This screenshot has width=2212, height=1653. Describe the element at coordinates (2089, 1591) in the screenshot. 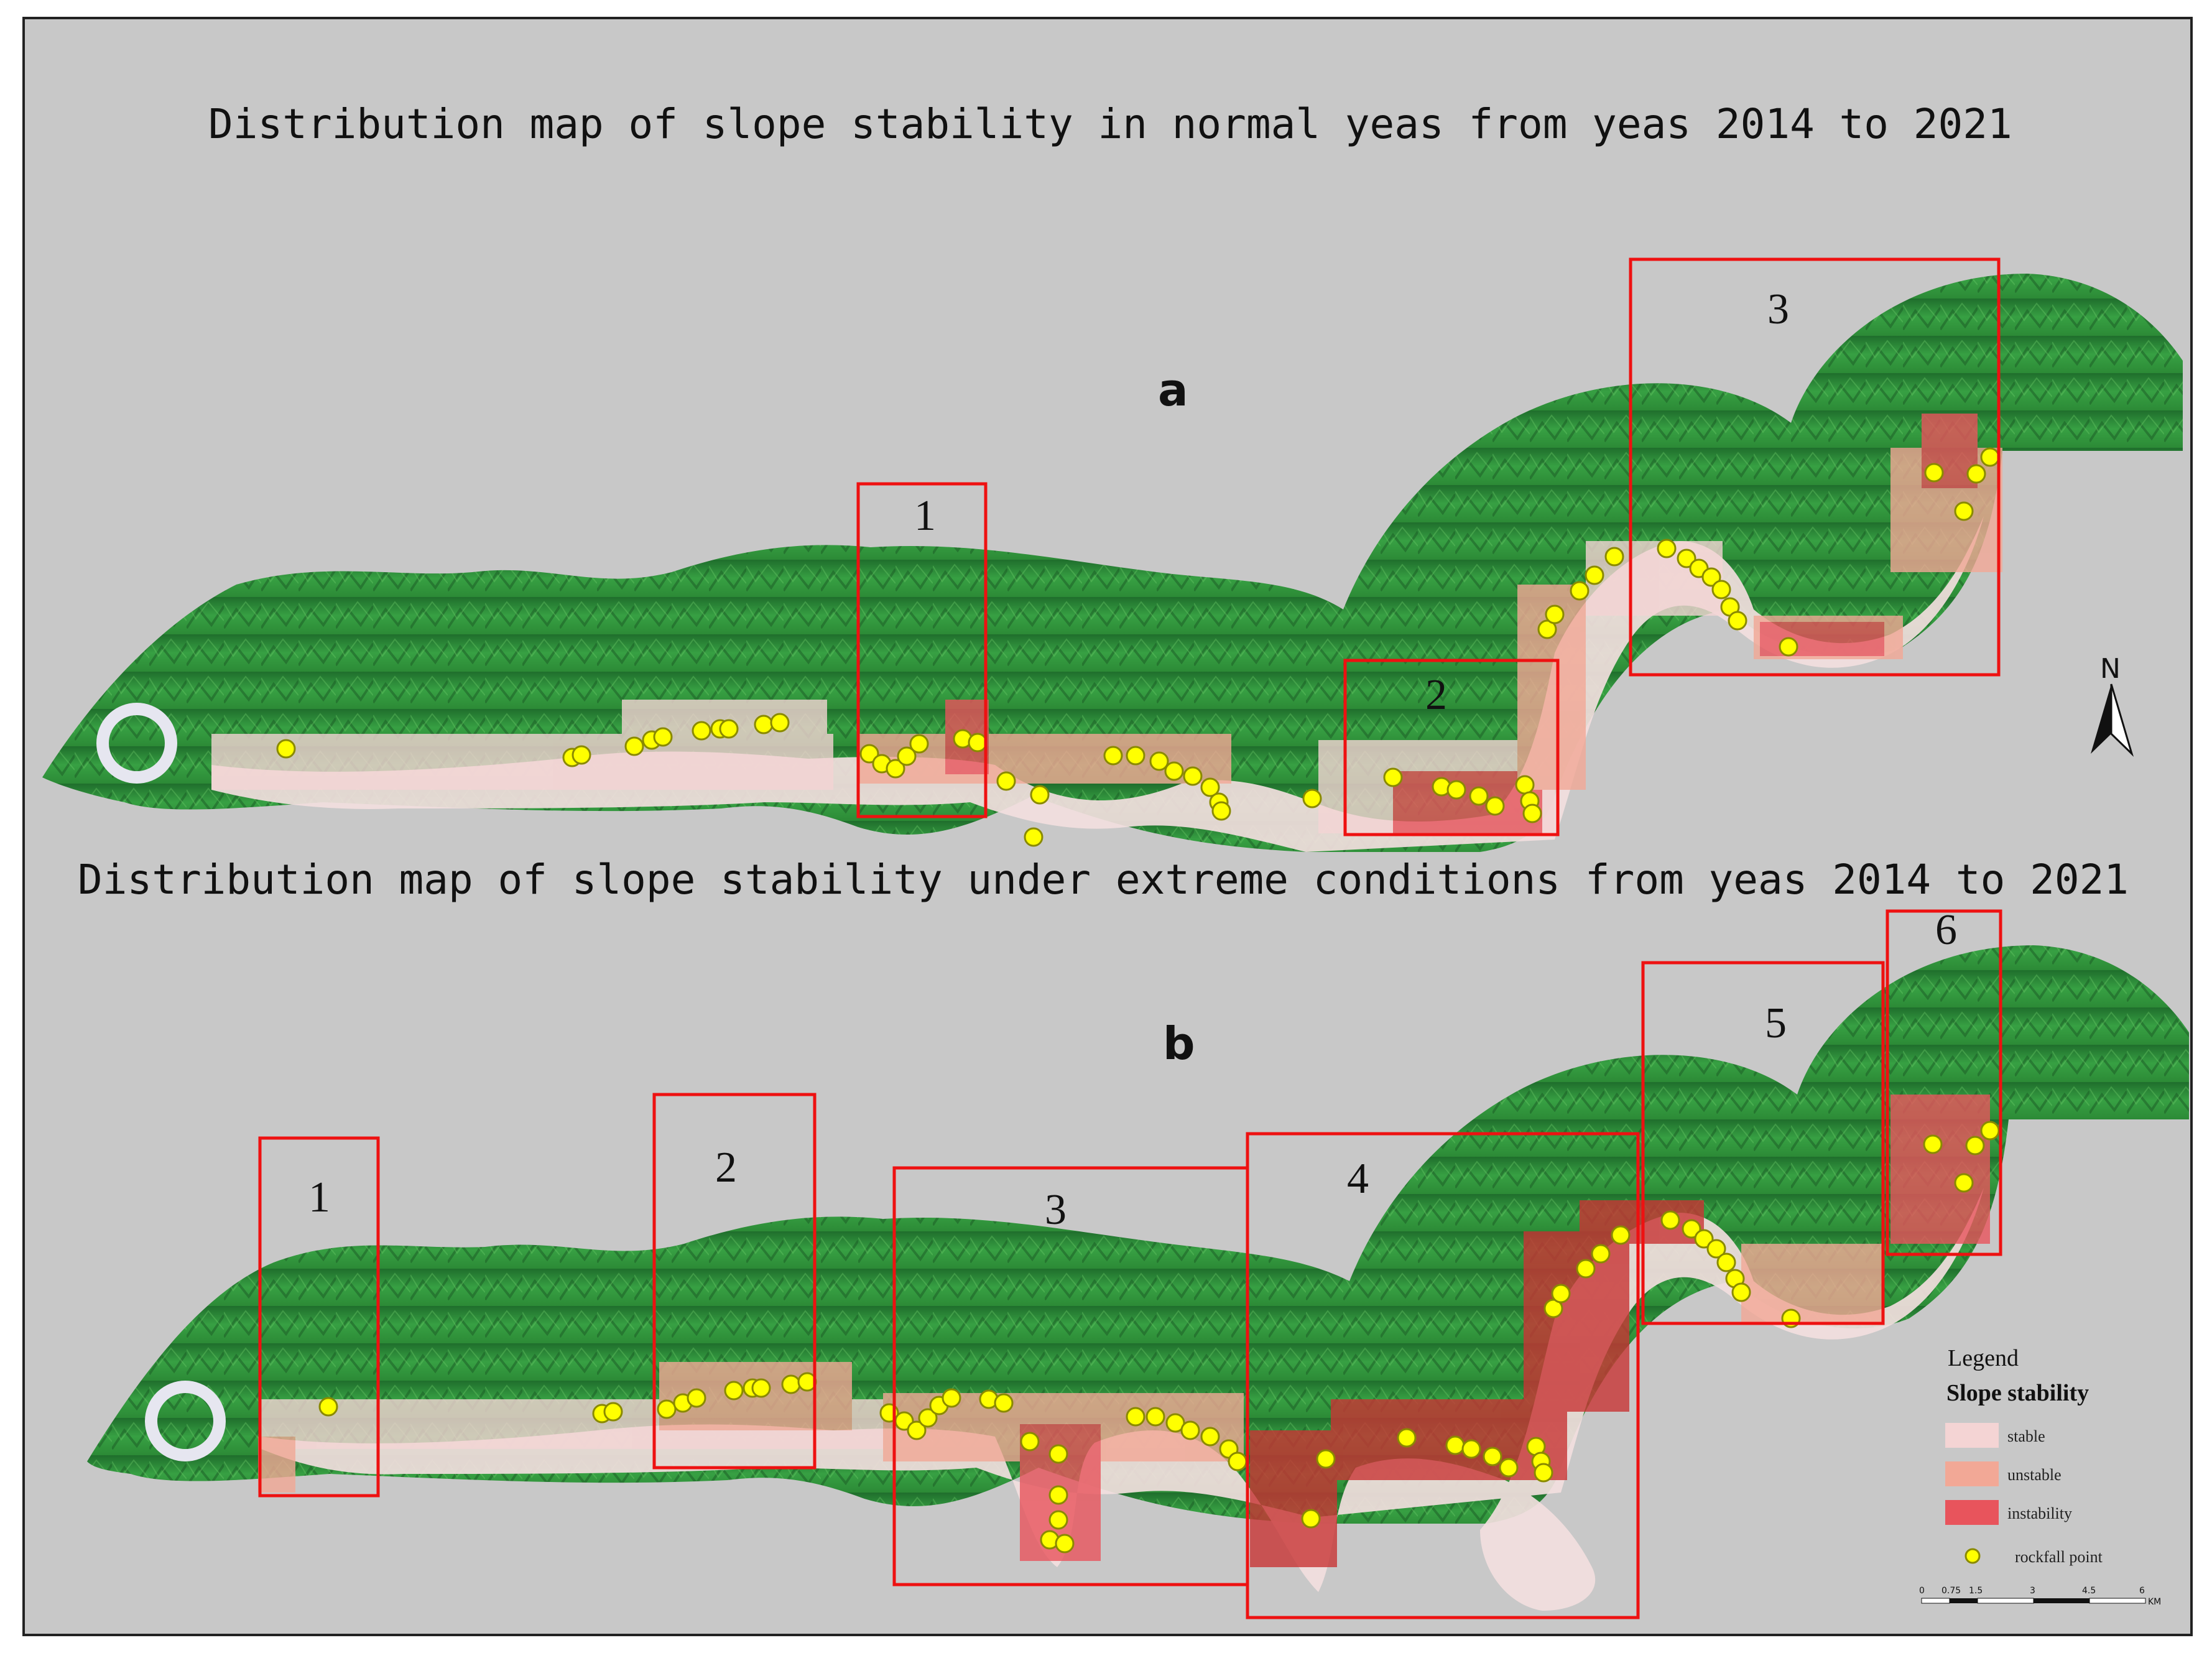

I see `scale-tick-4: 4.5` at that location.